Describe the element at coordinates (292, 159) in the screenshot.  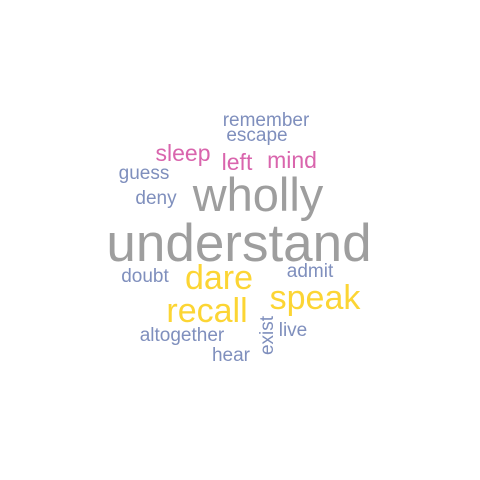
I see `word-mind: mind` at that location.